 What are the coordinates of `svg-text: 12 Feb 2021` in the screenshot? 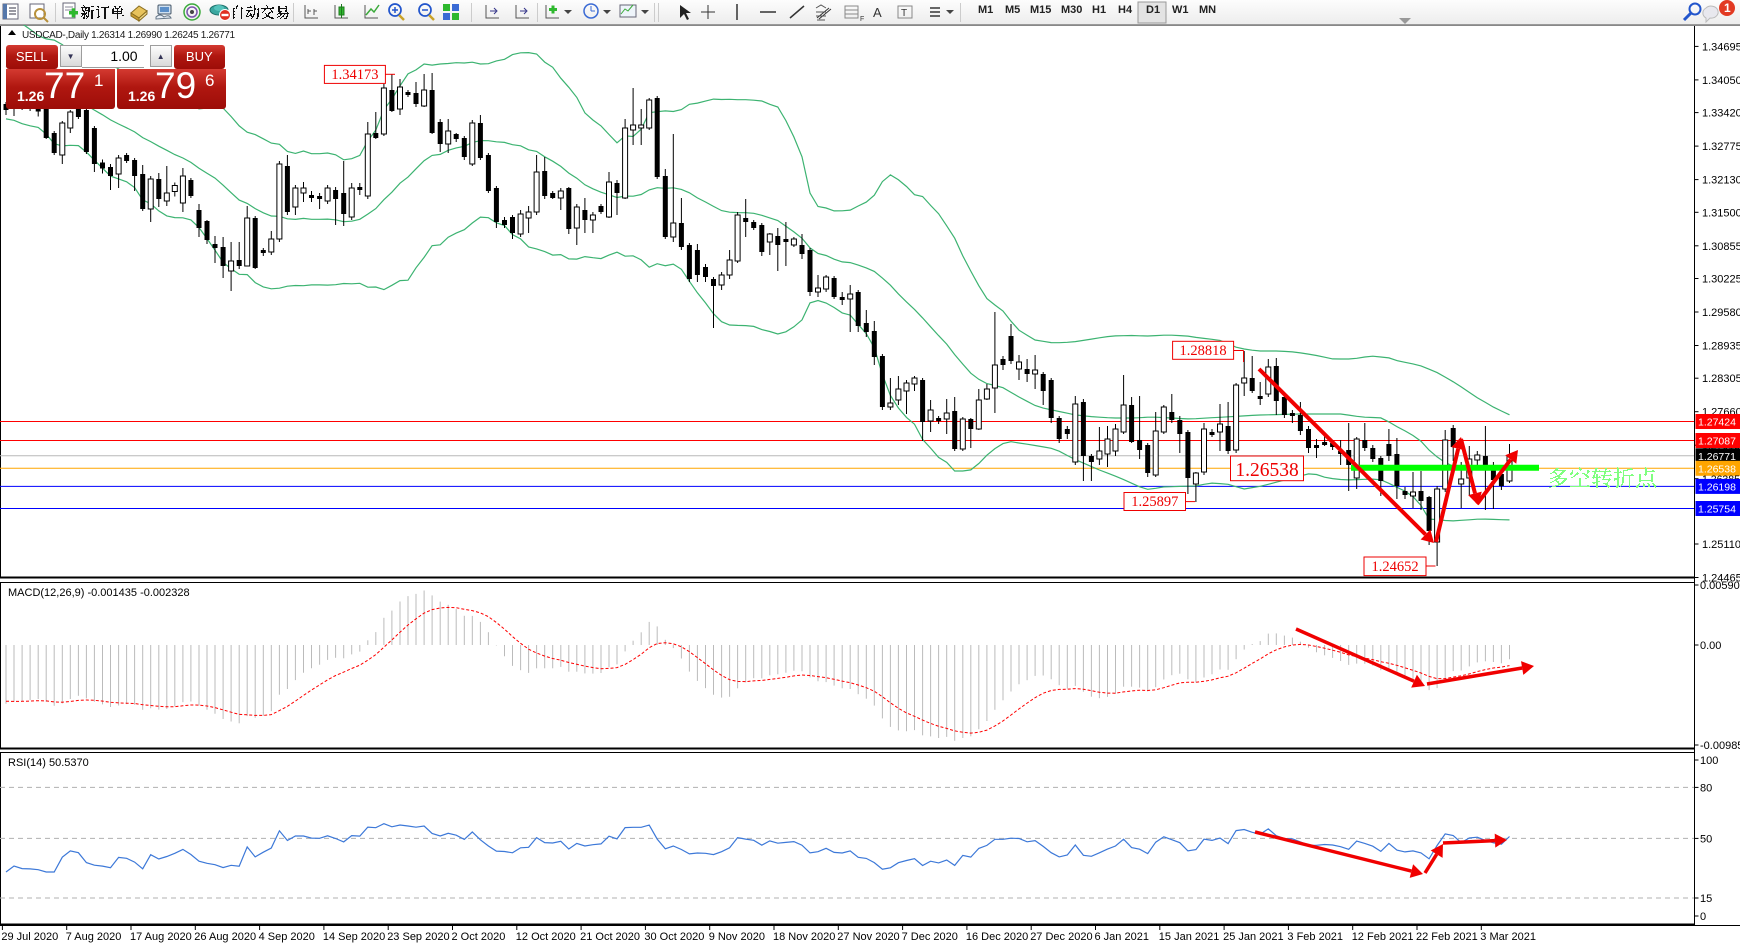 It's located at (1383, 937).